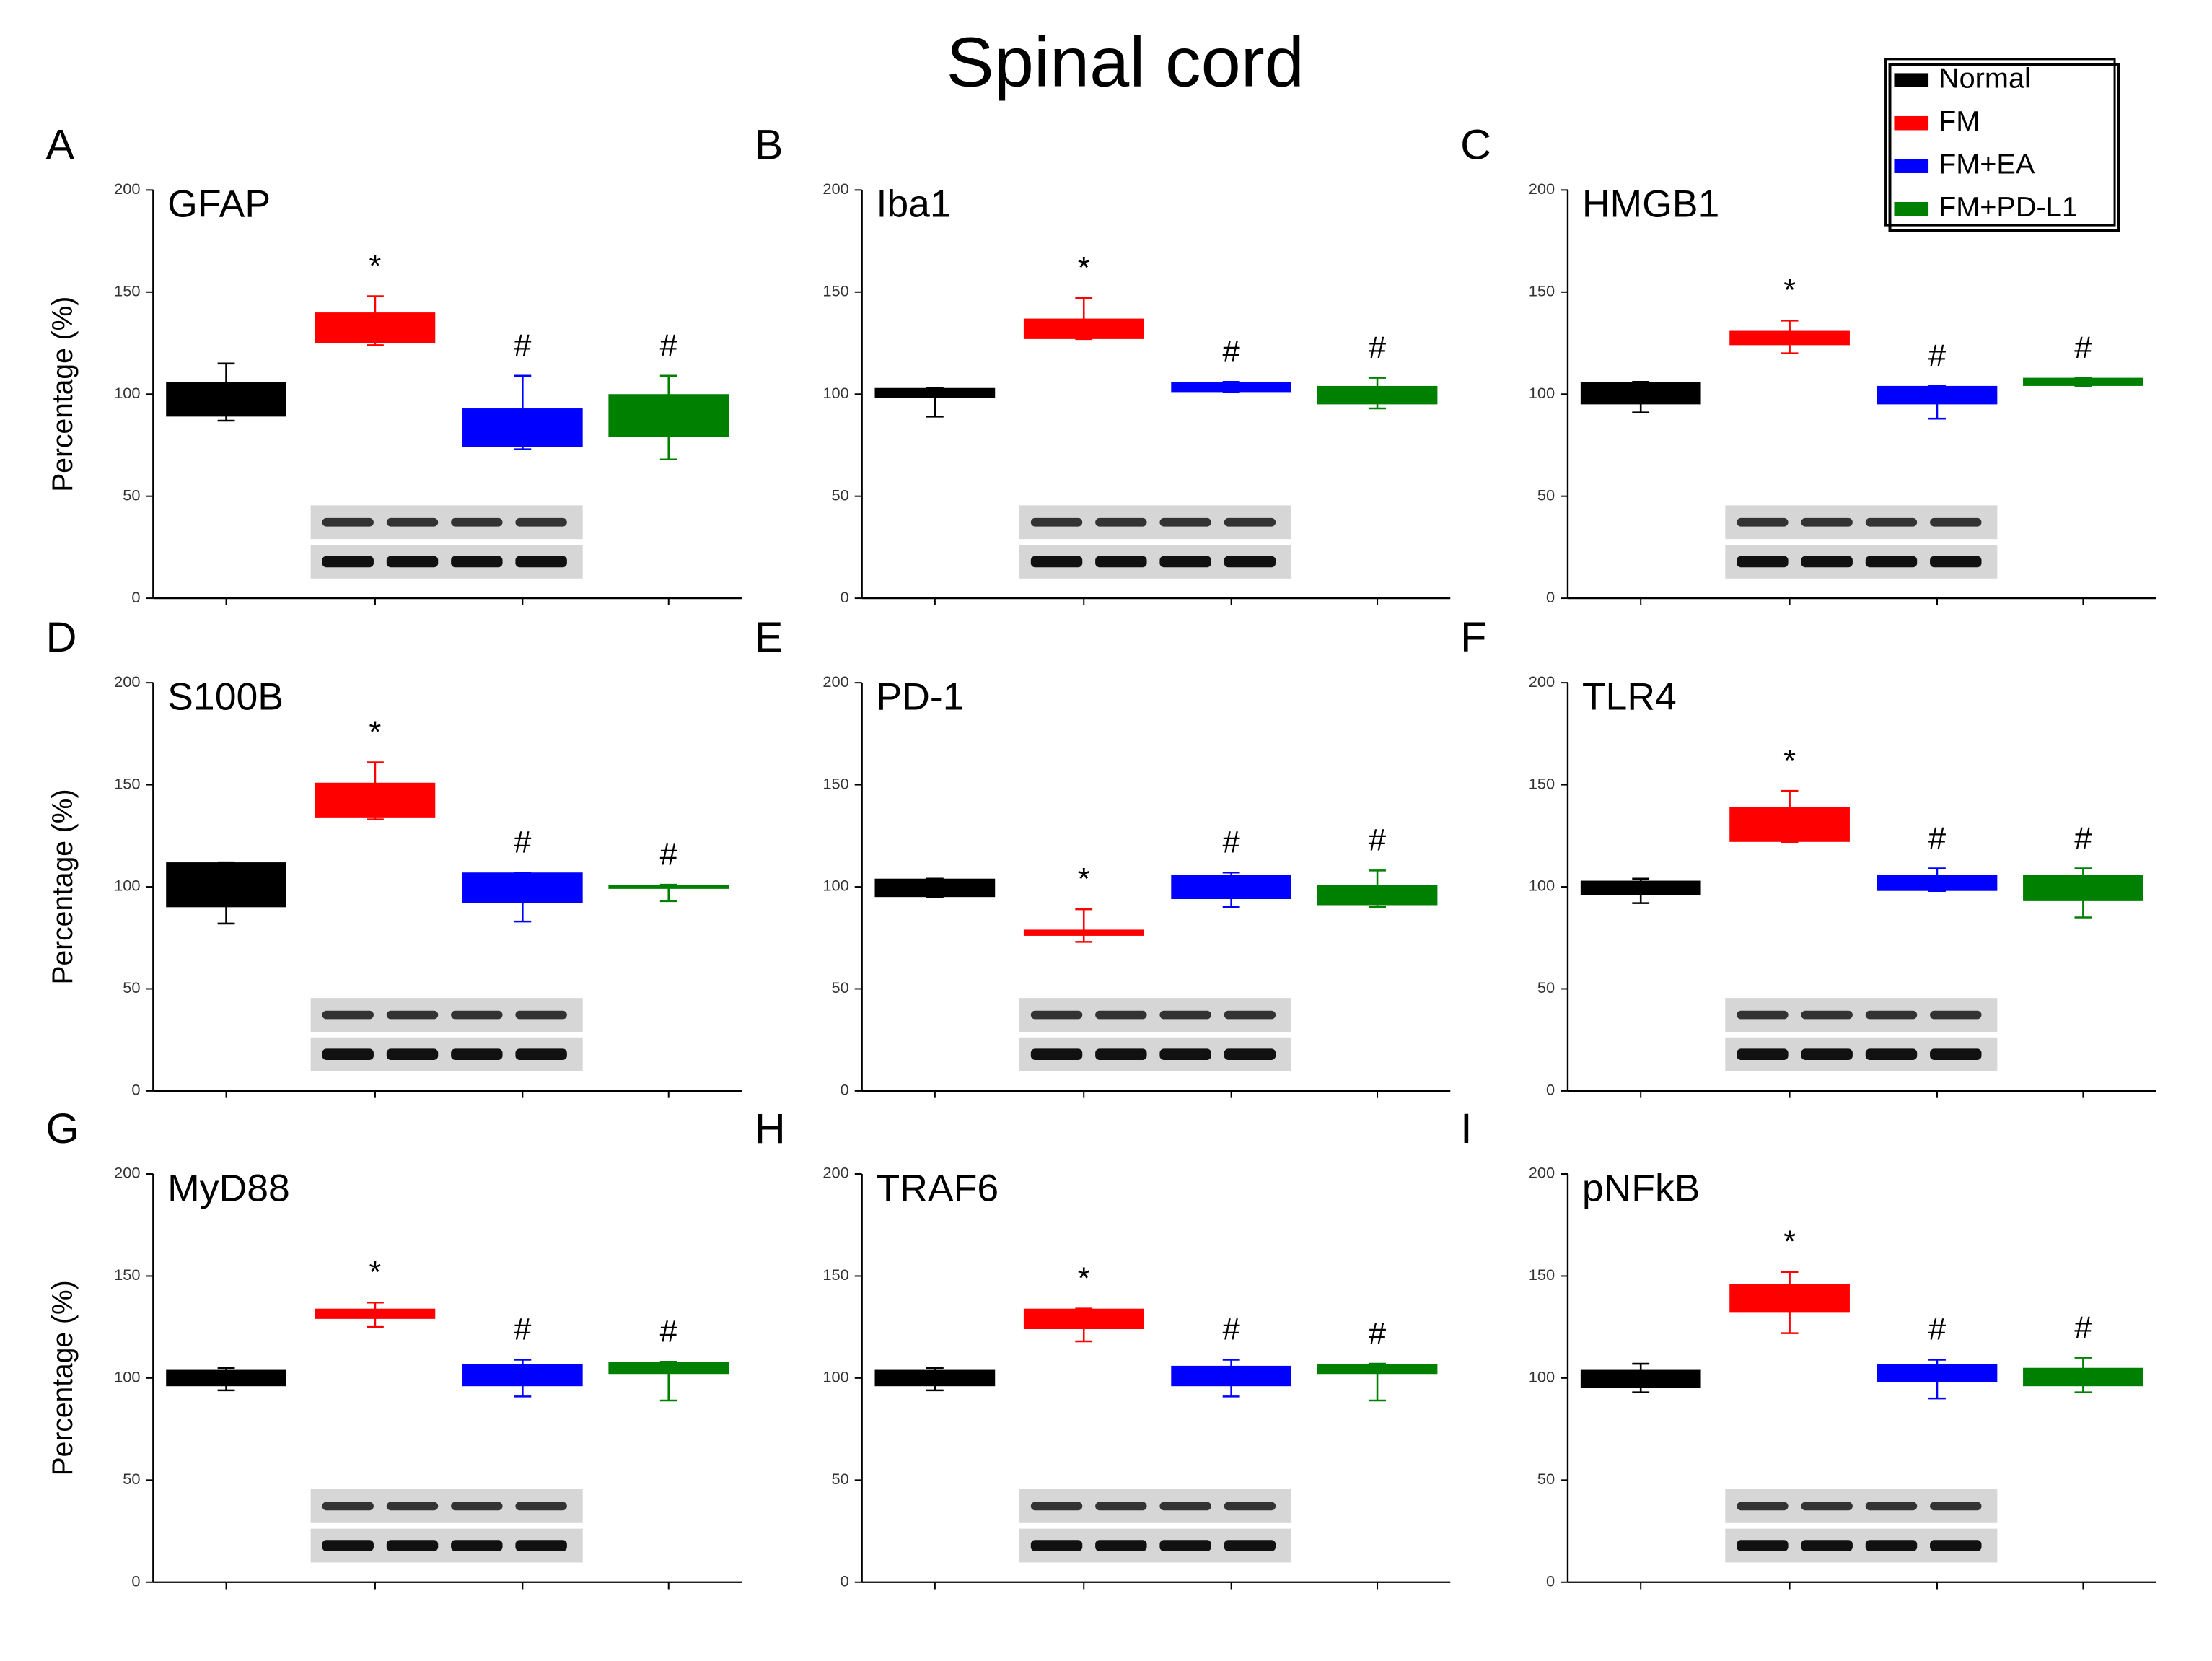 The width and height of the screenshot is (2212, 1661). What do you see at coordinates (769, 637) in the screenshot?
I see `panel-letter: E` at bounding box center [769, 637].